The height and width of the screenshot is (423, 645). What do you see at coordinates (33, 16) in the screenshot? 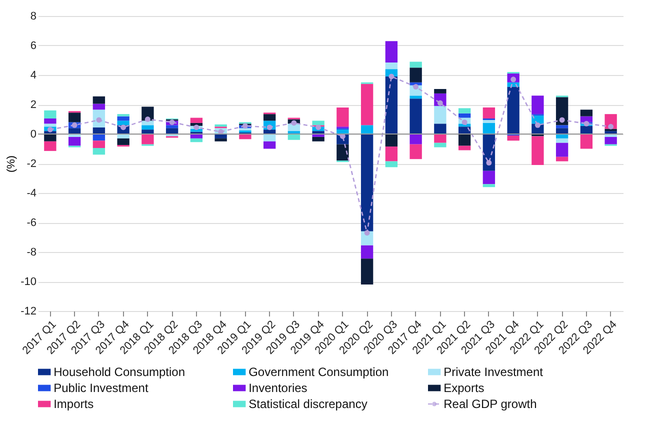
I see `y-tick-label: 8` at bounding box center [33, 16].